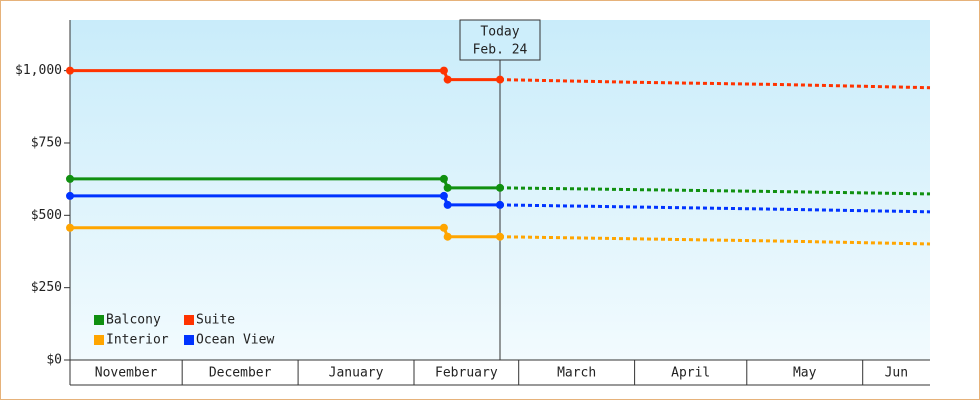  I want to click on legend-label: Ocean View, so click(235, 340).